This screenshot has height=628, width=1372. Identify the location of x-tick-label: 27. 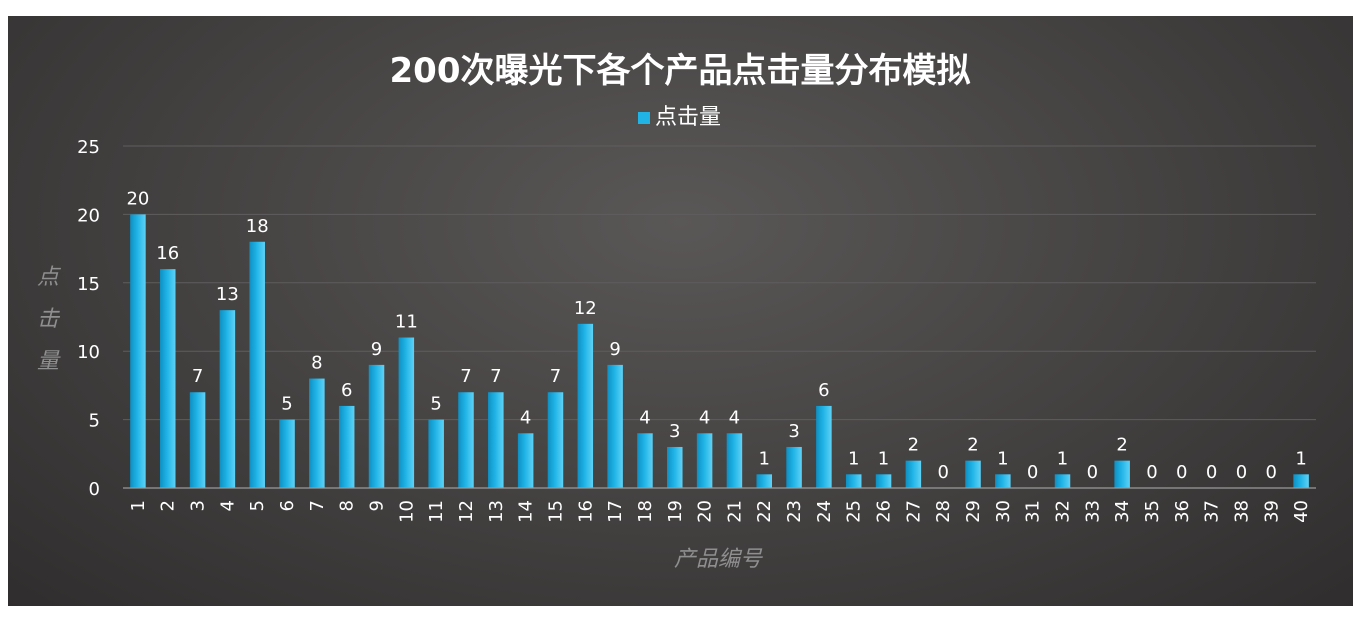
(913, 511).